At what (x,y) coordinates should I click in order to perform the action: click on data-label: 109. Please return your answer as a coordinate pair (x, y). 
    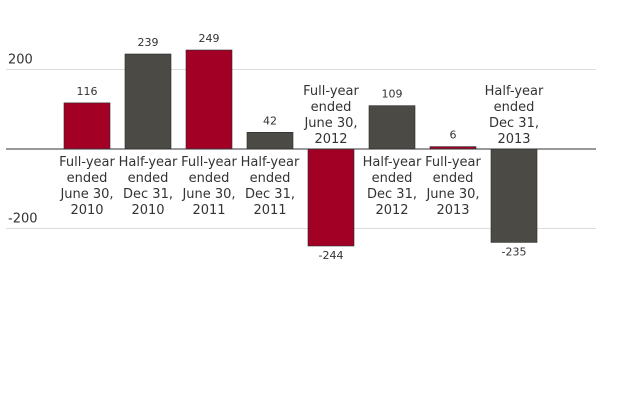
    Looking at the image, I should click on (392, 94).